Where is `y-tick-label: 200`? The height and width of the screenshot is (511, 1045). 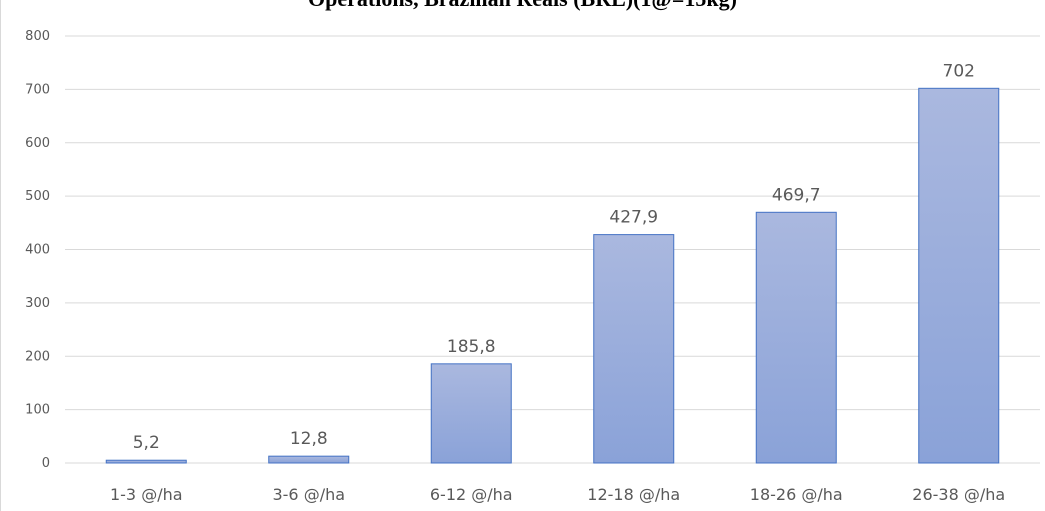 y-tick-label: 200 is located at coordinates (37, 356).